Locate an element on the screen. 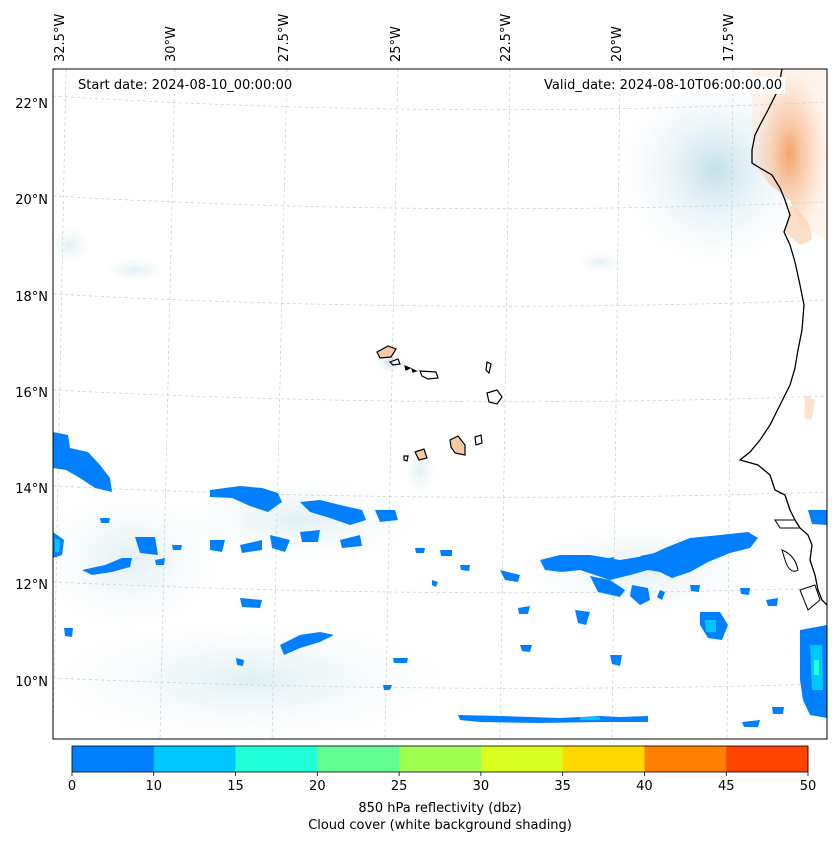 This screenshot has width=837, height=847. lat-label-20n: 20°N is located at coordinates (31, 200).